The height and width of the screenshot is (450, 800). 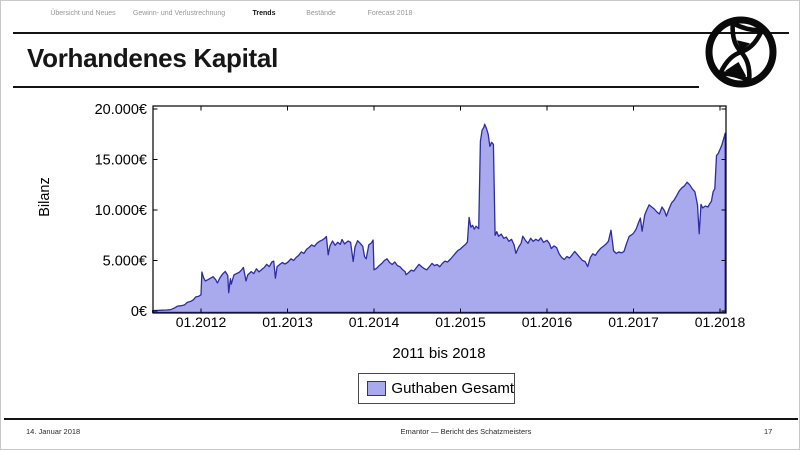 I want to click on x-tick-label: 01.2012, so click(x=201, y=322).